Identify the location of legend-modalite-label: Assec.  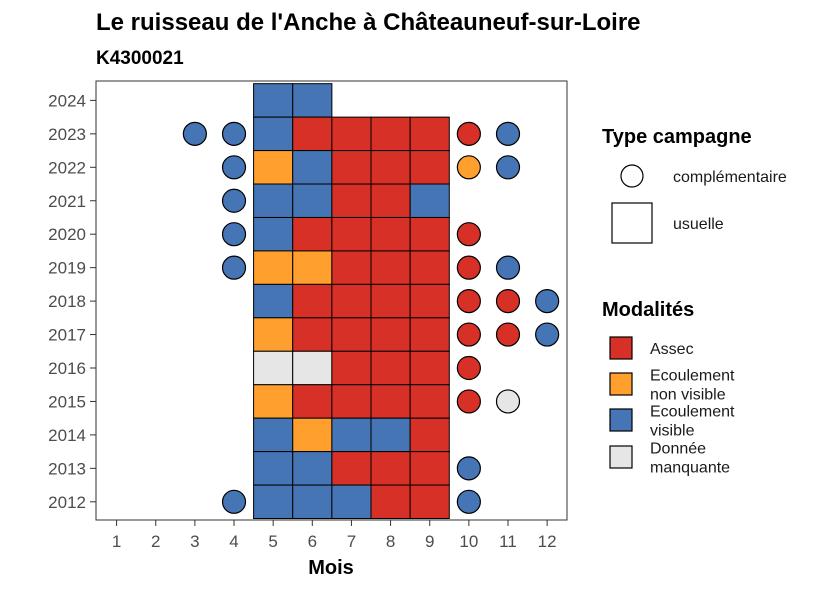
(672, 349).